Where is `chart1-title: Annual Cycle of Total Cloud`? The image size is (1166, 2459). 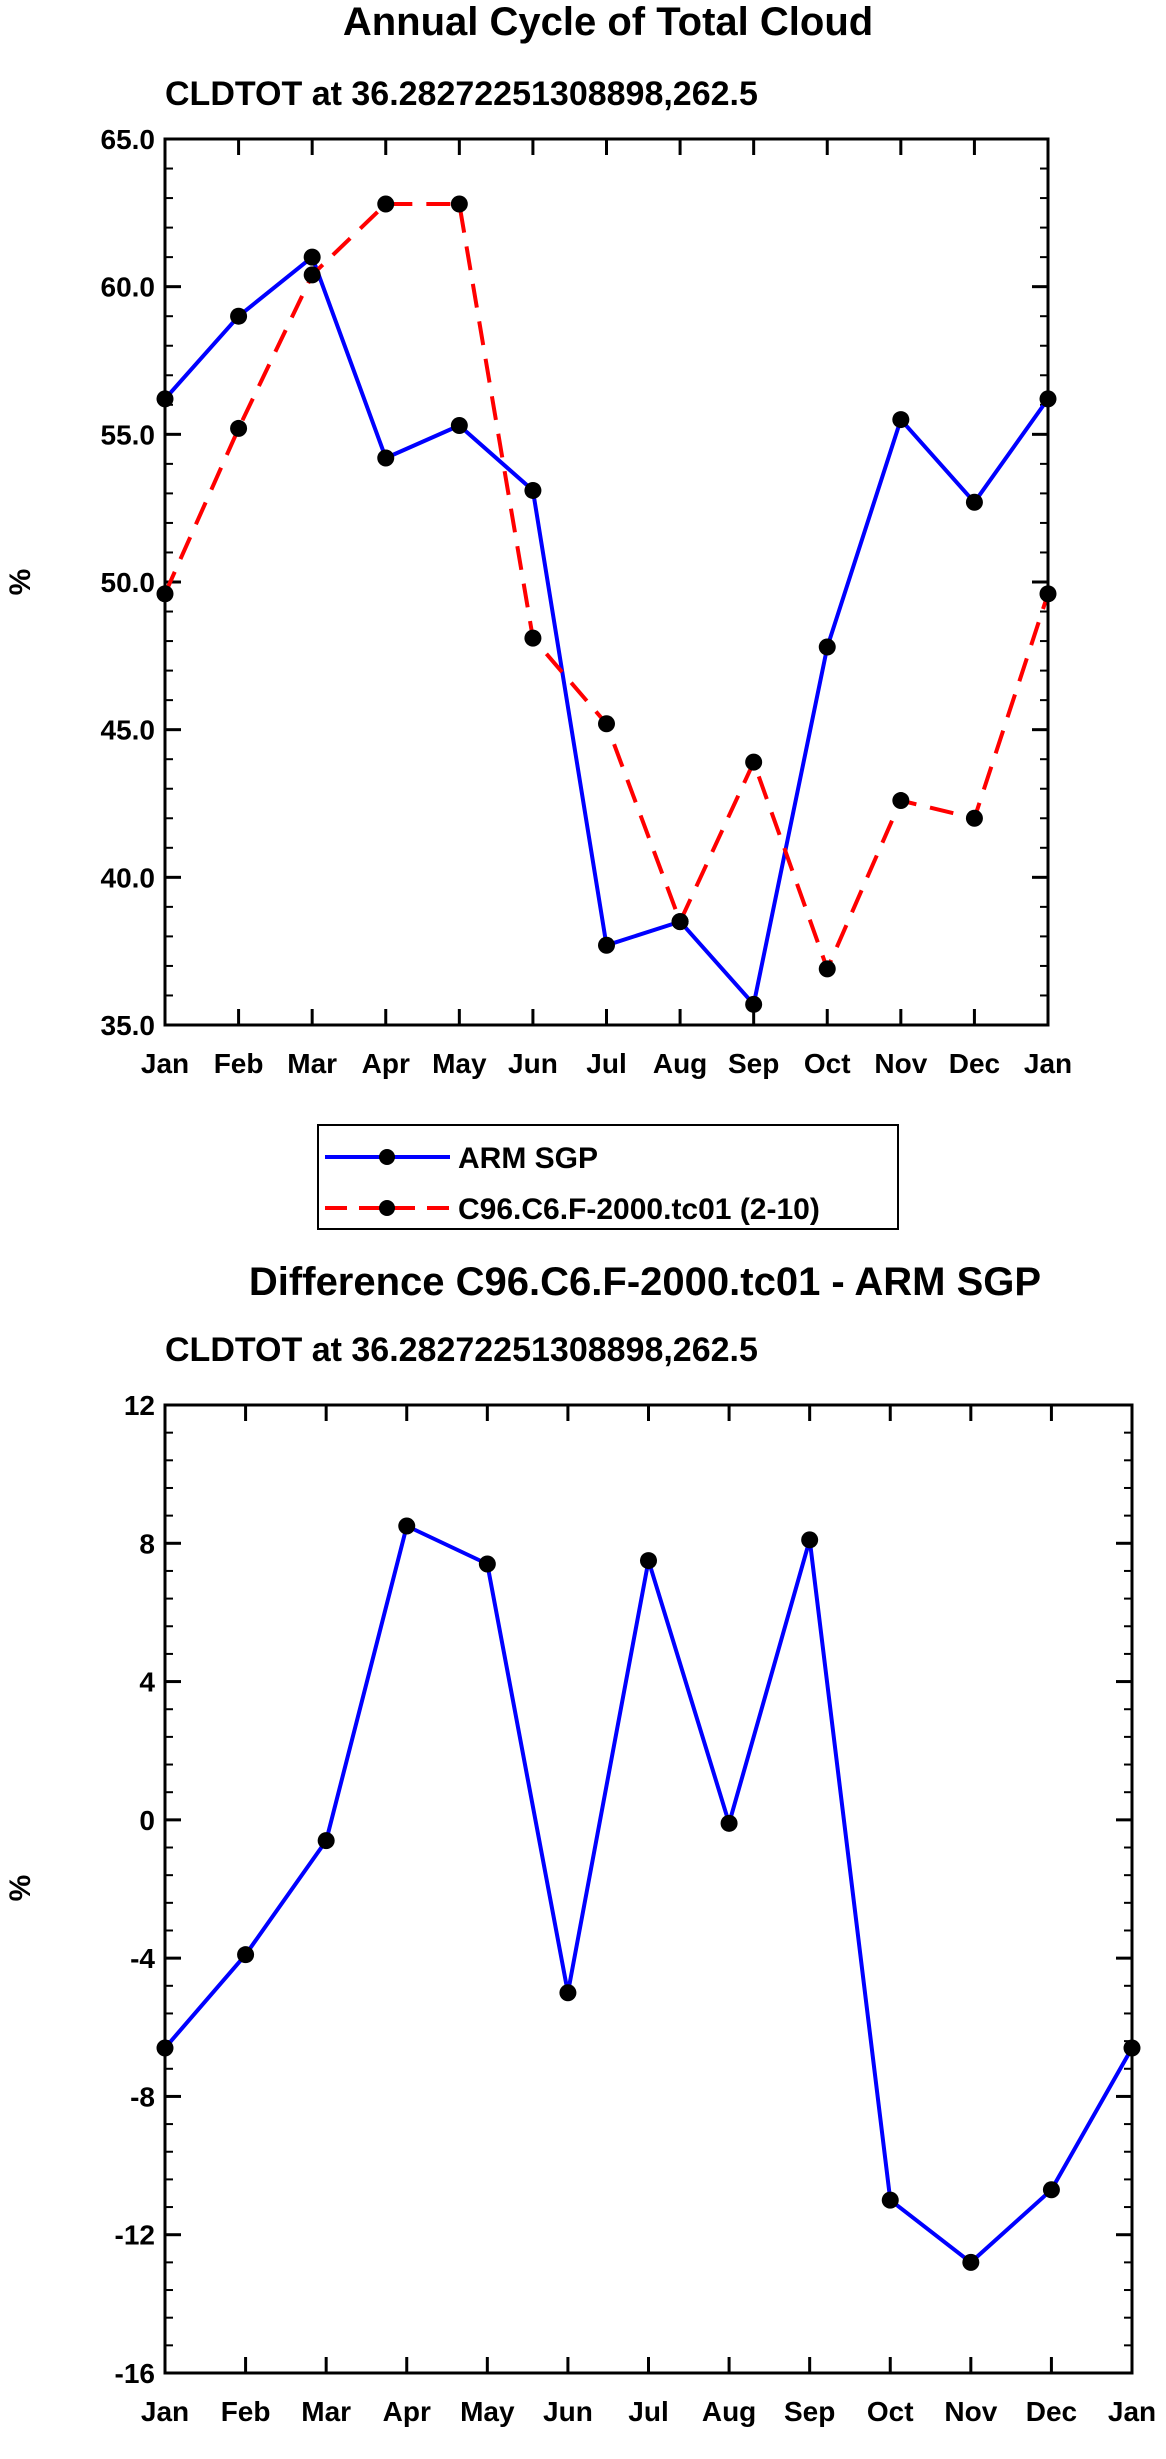
chart1-title: Annual Cycle of Total Cloud is located at coordinates (608, 22).